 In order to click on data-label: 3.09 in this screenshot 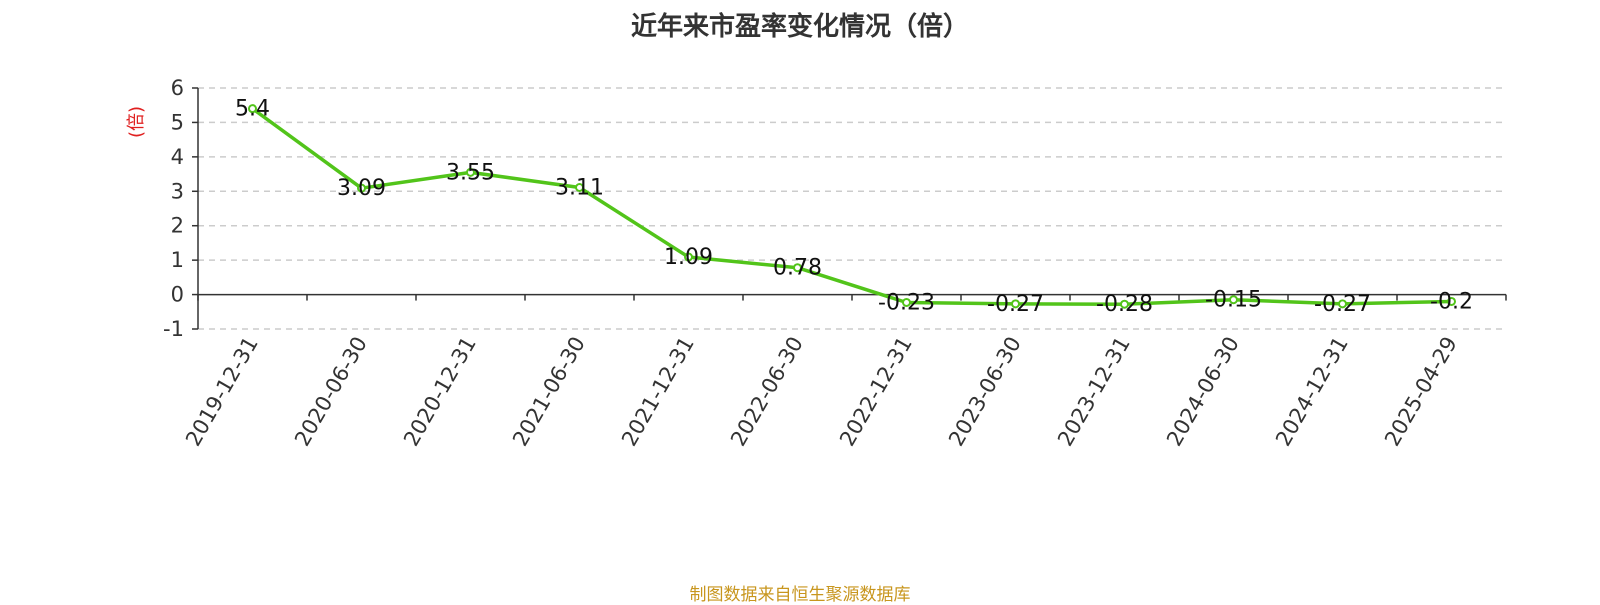, I will do `click(361, 188)`.